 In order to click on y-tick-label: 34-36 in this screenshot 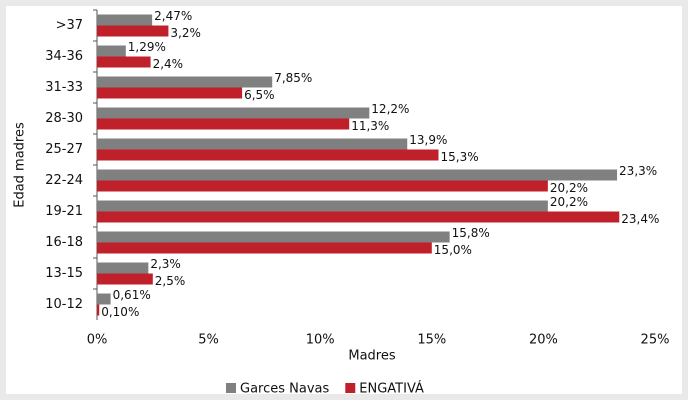, I will do `click(64, 56)`.